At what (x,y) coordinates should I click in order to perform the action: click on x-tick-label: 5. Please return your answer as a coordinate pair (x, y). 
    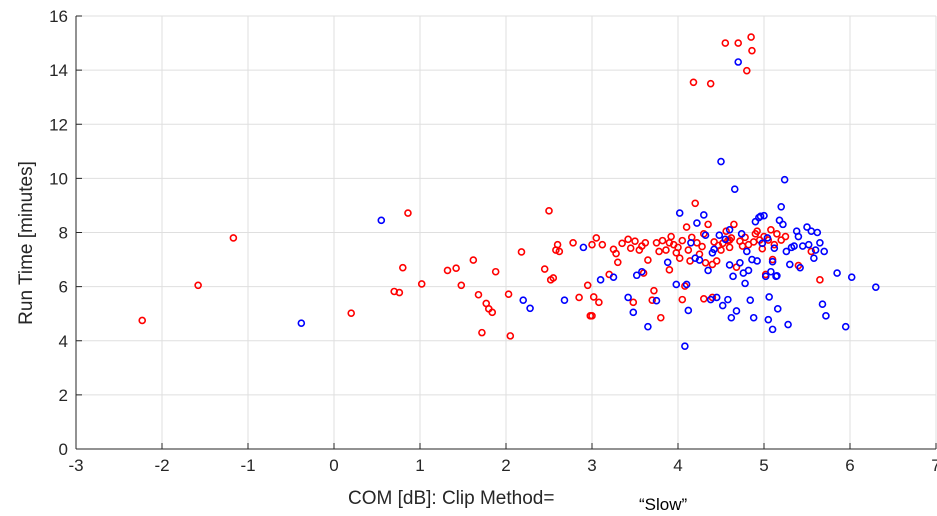
    Looking at the image, I should click on (763, 465).